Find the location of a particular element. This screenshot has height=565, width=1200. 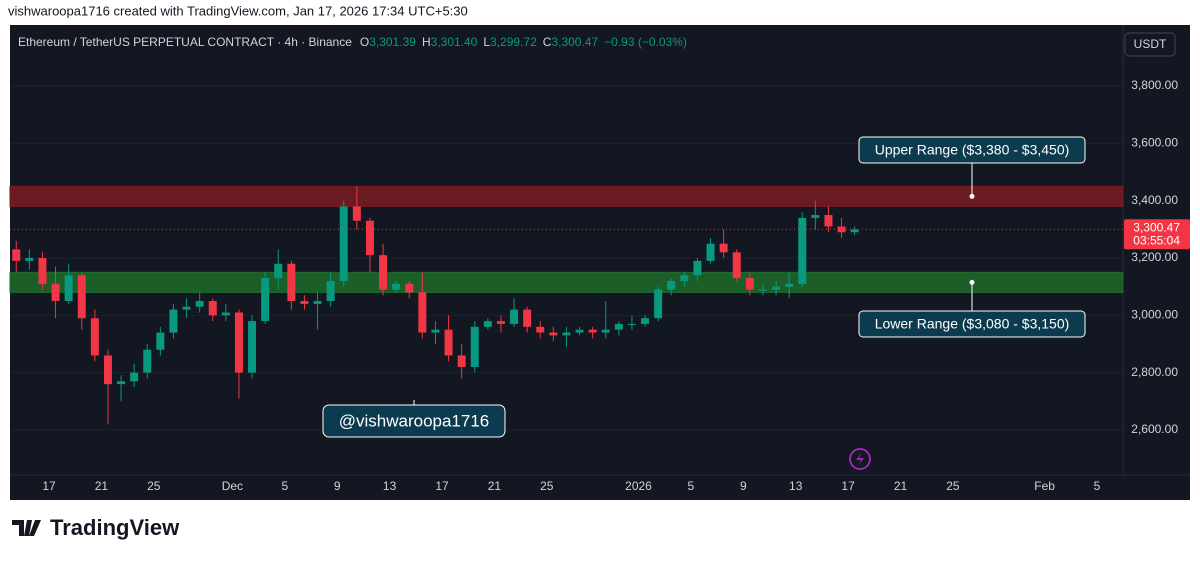

y-tick-label: 3,000.00 is located at coordinates (1154, 315).